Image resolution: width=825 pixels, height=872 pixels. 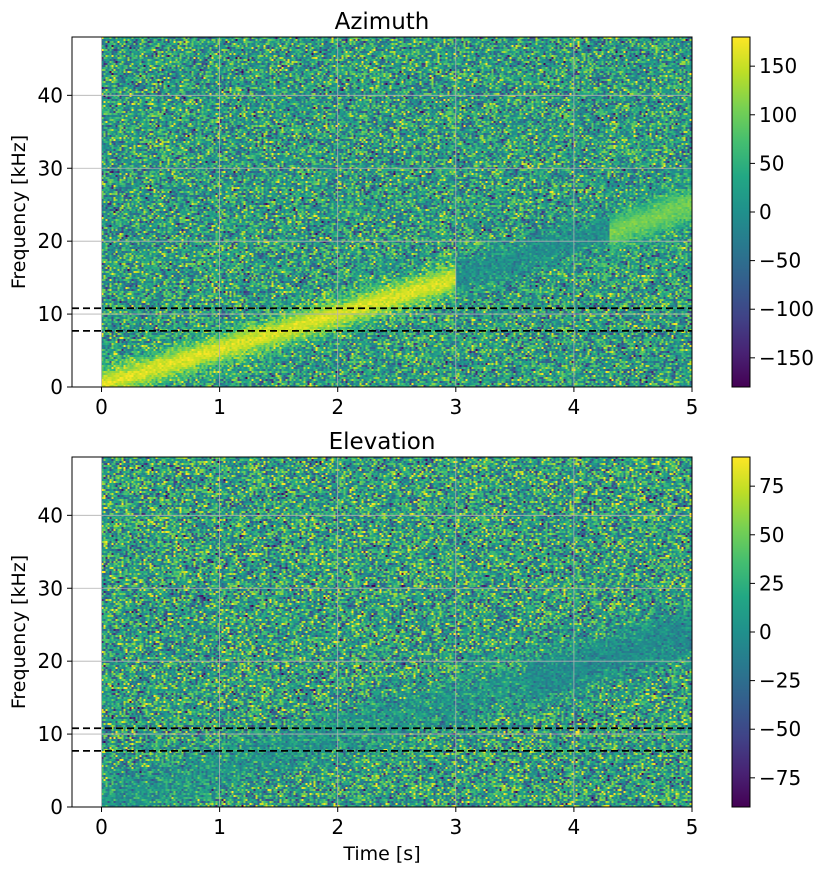 What do you see at coordinates (780, 681) in the screenshot?
I see `colorbar-tick-label: −25` at bounding box center [780, 681].